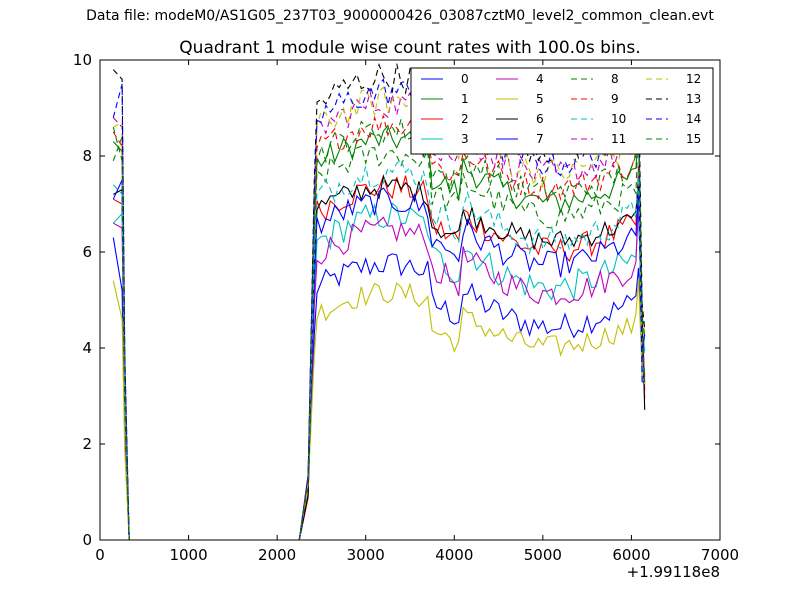 This screenshot has height=600, width=800. What do you see at coordinates (618, 119) in the screenshot?
I see `legend-label: 10` at bounding box center [618, 119].